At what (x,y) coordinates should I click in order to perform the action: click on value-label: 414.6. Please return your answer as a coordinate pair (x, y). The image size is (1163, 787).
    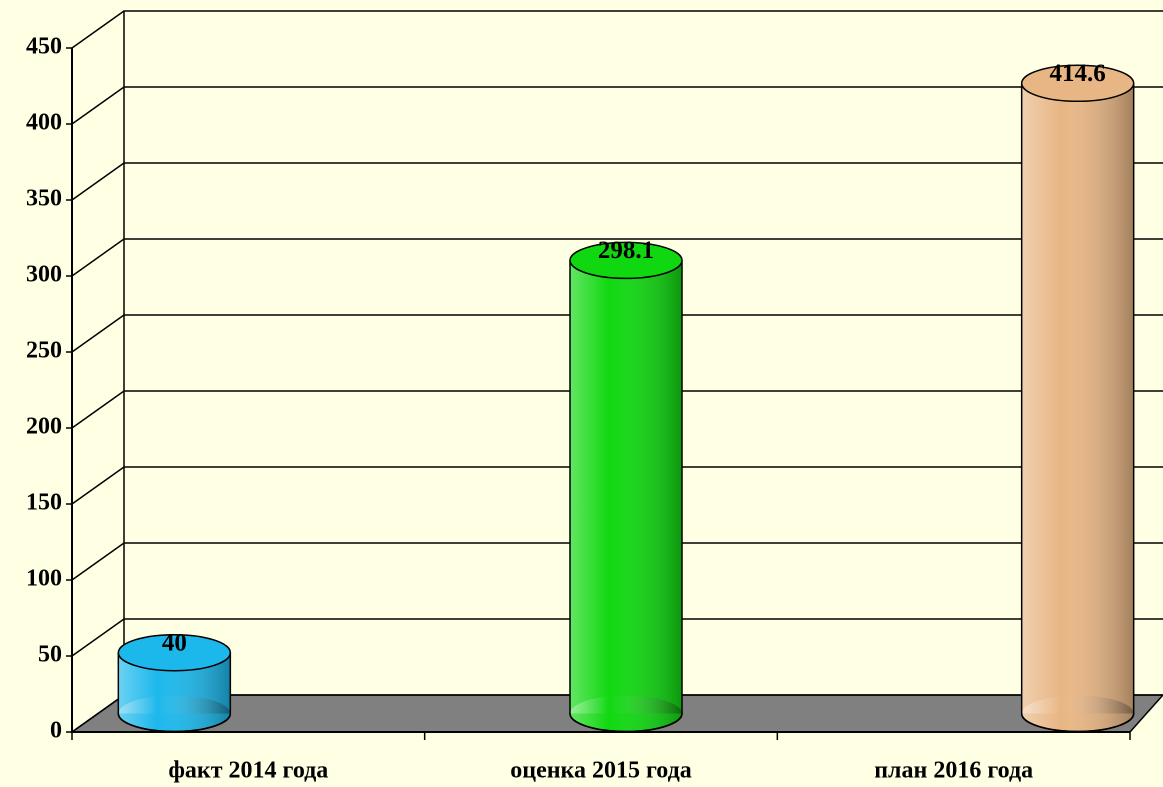
    Looking at the image, I should click on (1078, 73).